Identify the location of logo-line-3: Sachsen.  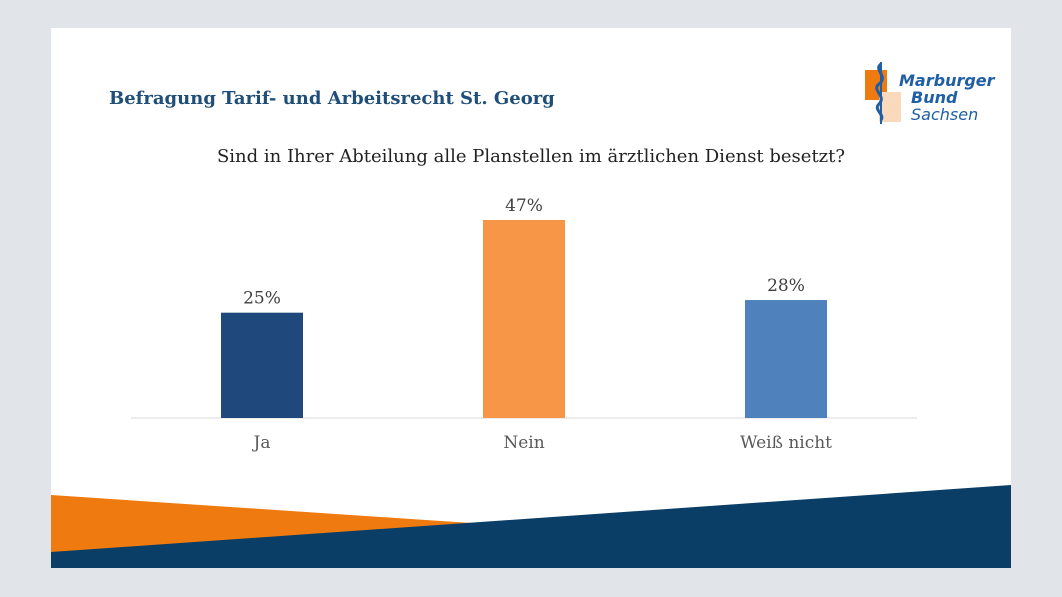
(945, 114).